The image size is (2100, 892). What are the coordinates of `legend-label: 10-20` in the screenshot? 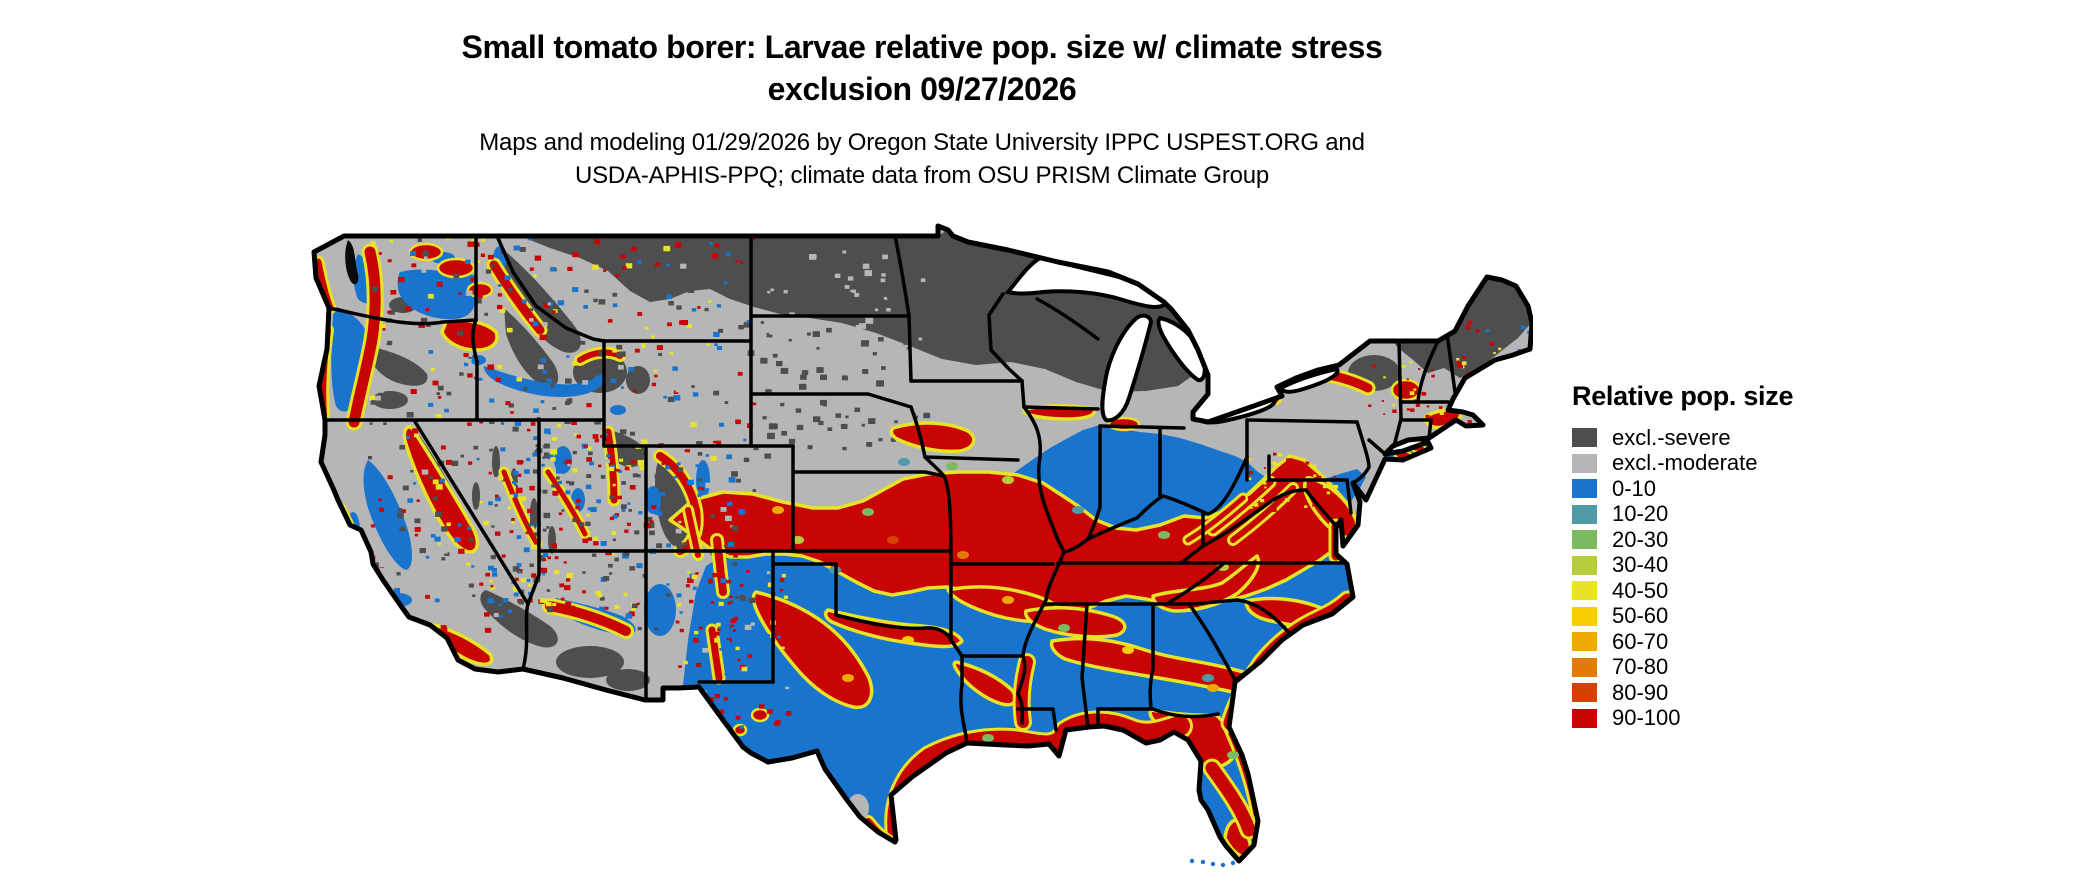 It's located at (1640, 514).